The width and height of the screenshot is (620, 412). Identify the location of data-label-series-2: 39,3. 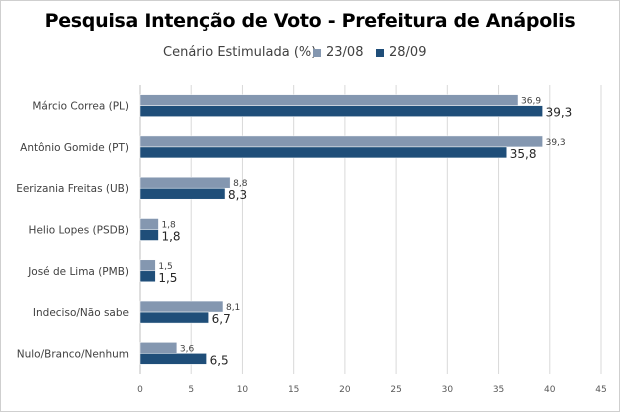
(559, 113).